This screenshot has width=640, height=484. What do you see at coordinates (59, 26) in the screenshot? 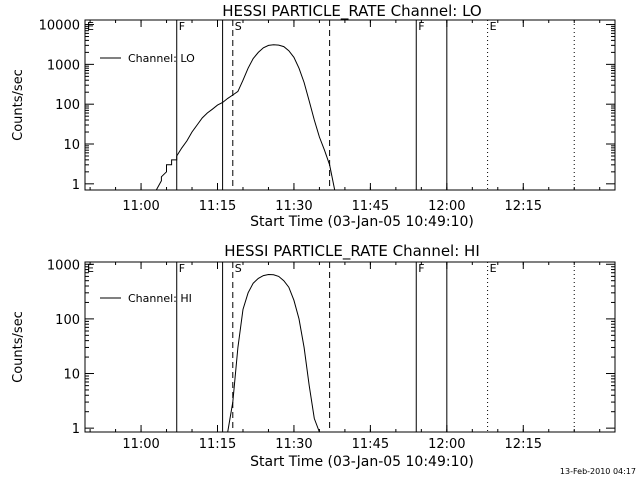
I see `y-tick-label: 10000` at bounding box center [59, 26].